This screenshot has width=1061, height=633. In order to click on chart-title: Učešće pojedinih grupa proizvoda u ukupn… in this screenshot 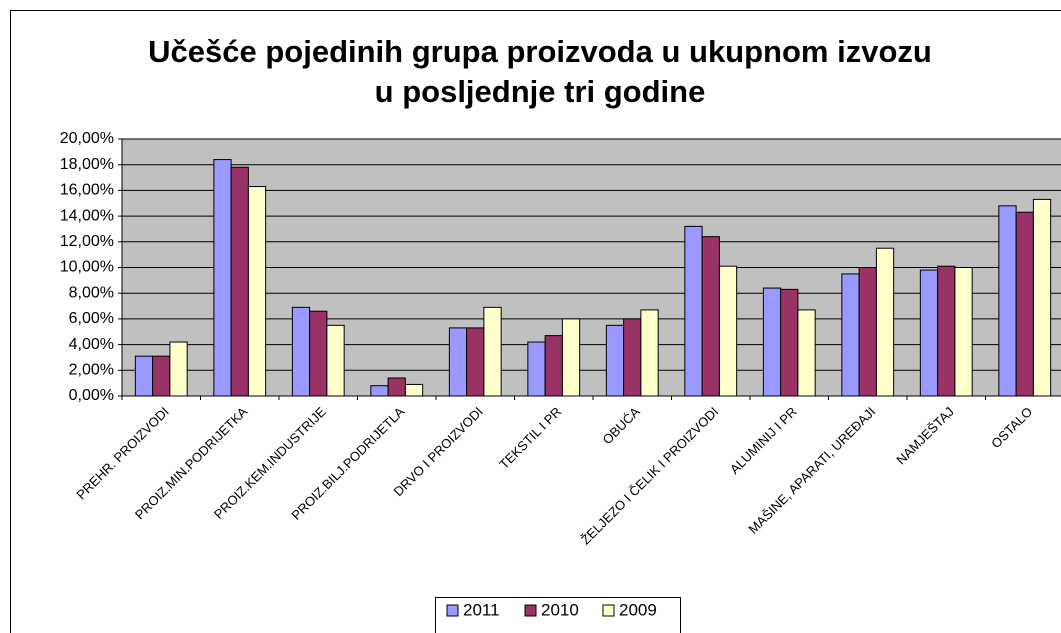, I will do `click(540, 71)`.